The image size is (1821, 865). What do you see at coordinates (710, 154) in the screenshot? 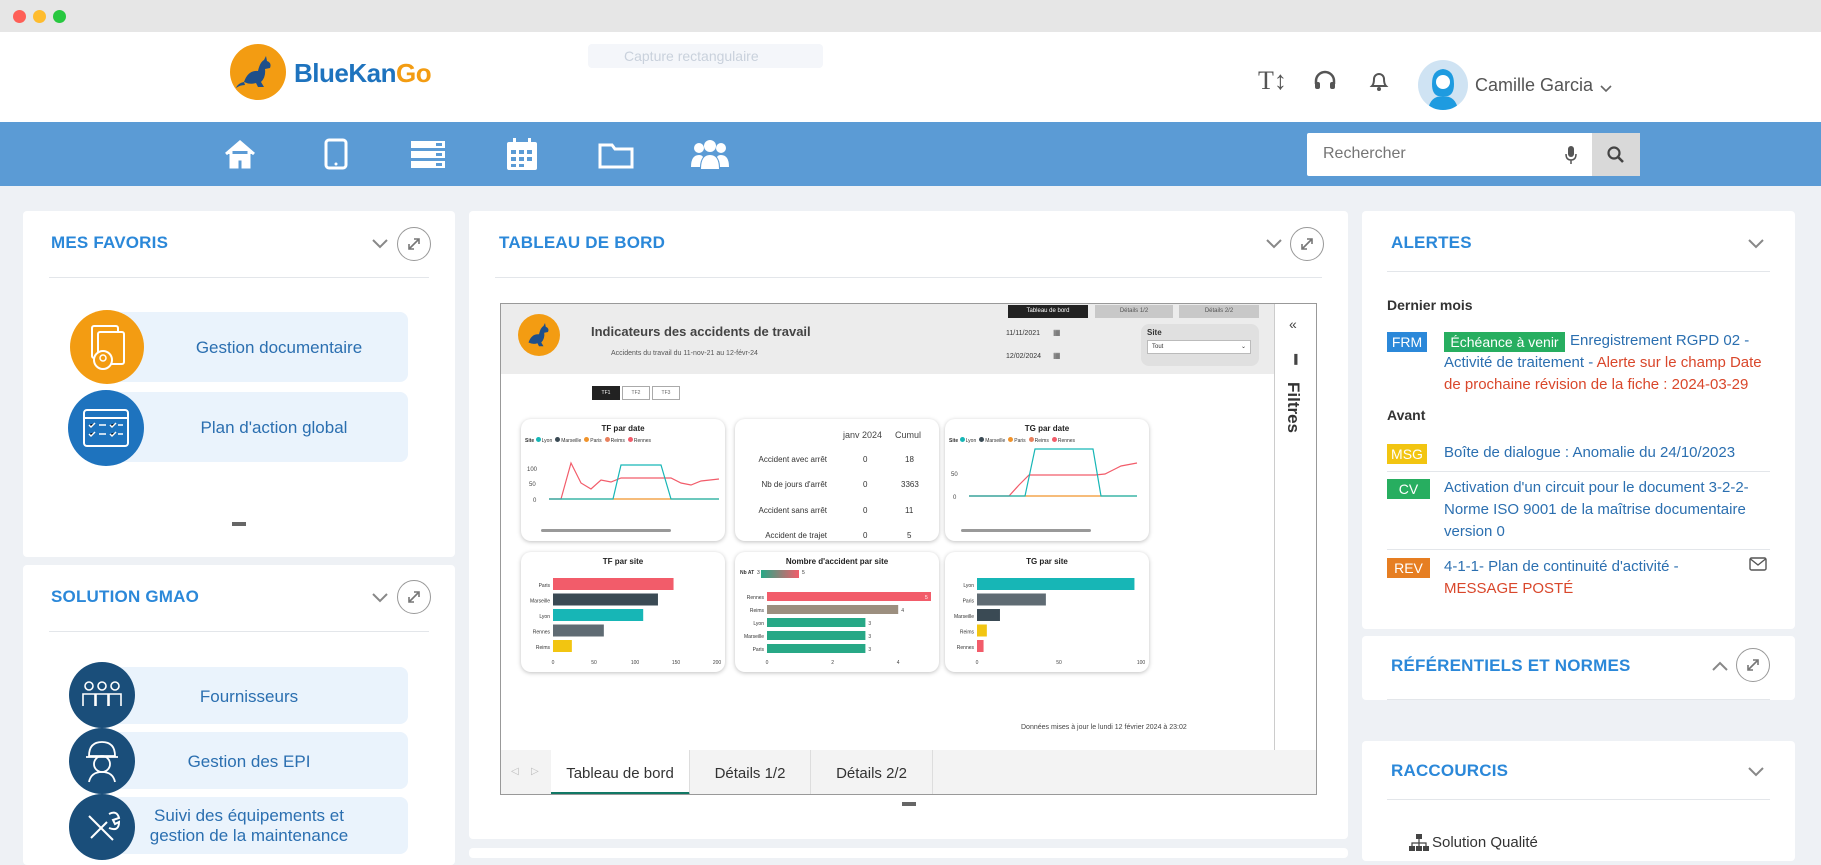
I see `users-icon` at bounding box center [710, 154].